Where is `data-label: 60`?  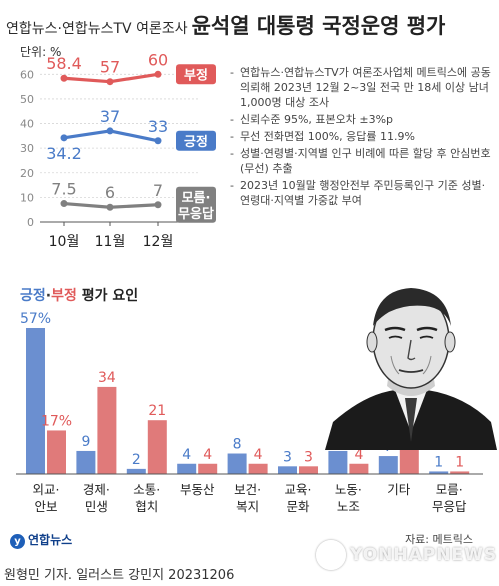
data-label: 60 is located at coordinates (158, 59).